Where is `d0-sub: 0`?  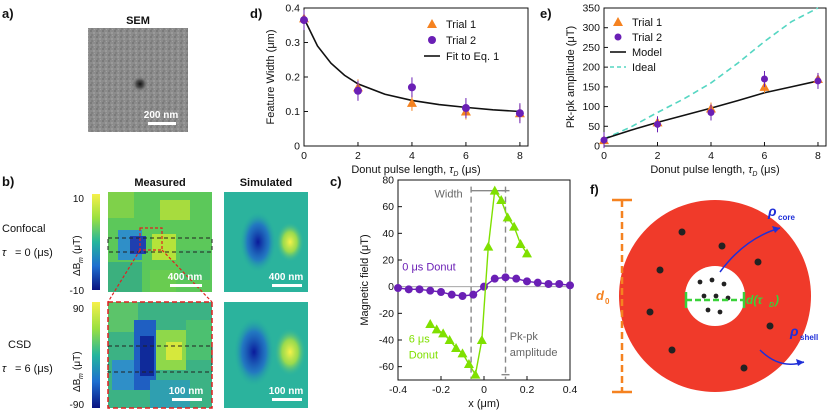
d0-sub: 0 is located at coordinates (607, 301).